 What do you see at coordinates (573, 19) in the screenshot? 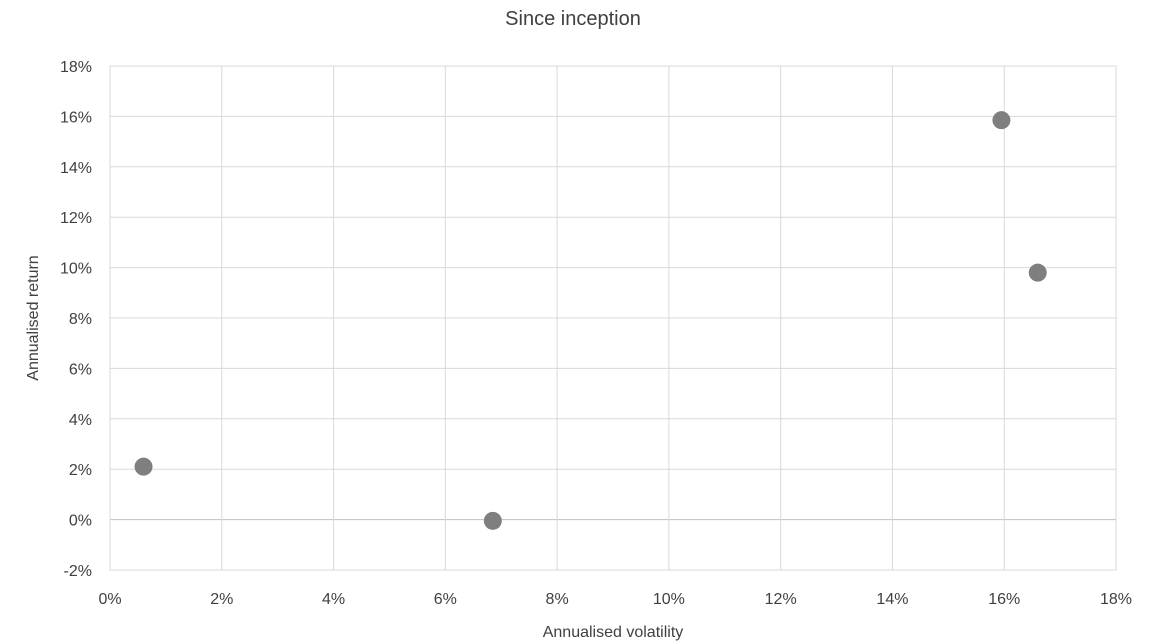
I see `chart-title: Since inception` at bounding box center [573, 19].